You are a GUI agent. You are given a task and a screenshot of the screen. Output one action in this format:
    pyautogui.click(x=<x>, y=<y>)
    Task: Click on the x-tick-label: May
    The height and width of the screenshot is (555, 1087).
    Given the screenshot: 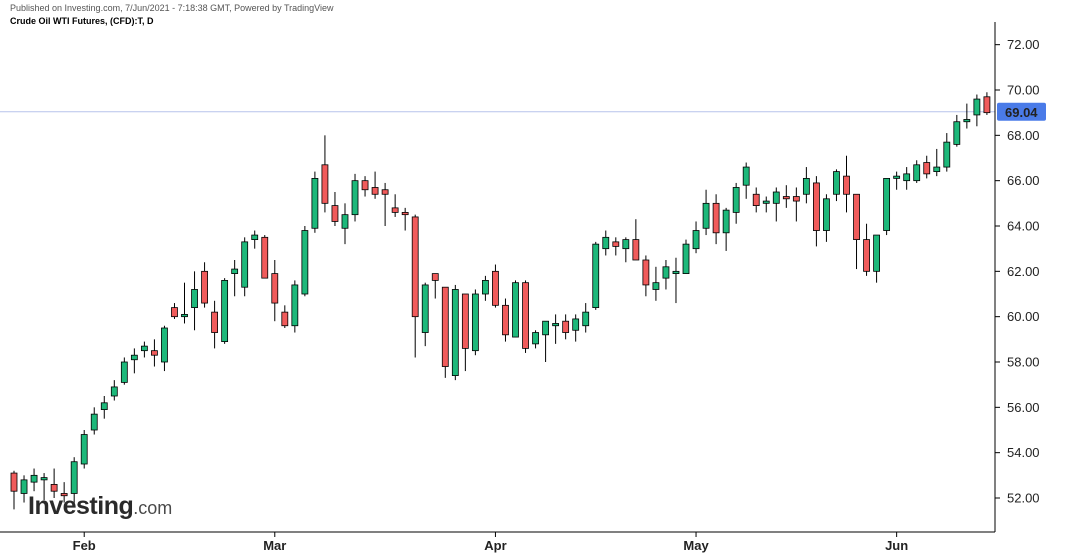 What is the action you would take?
    pyautogui.click(x=696, y=545)
    